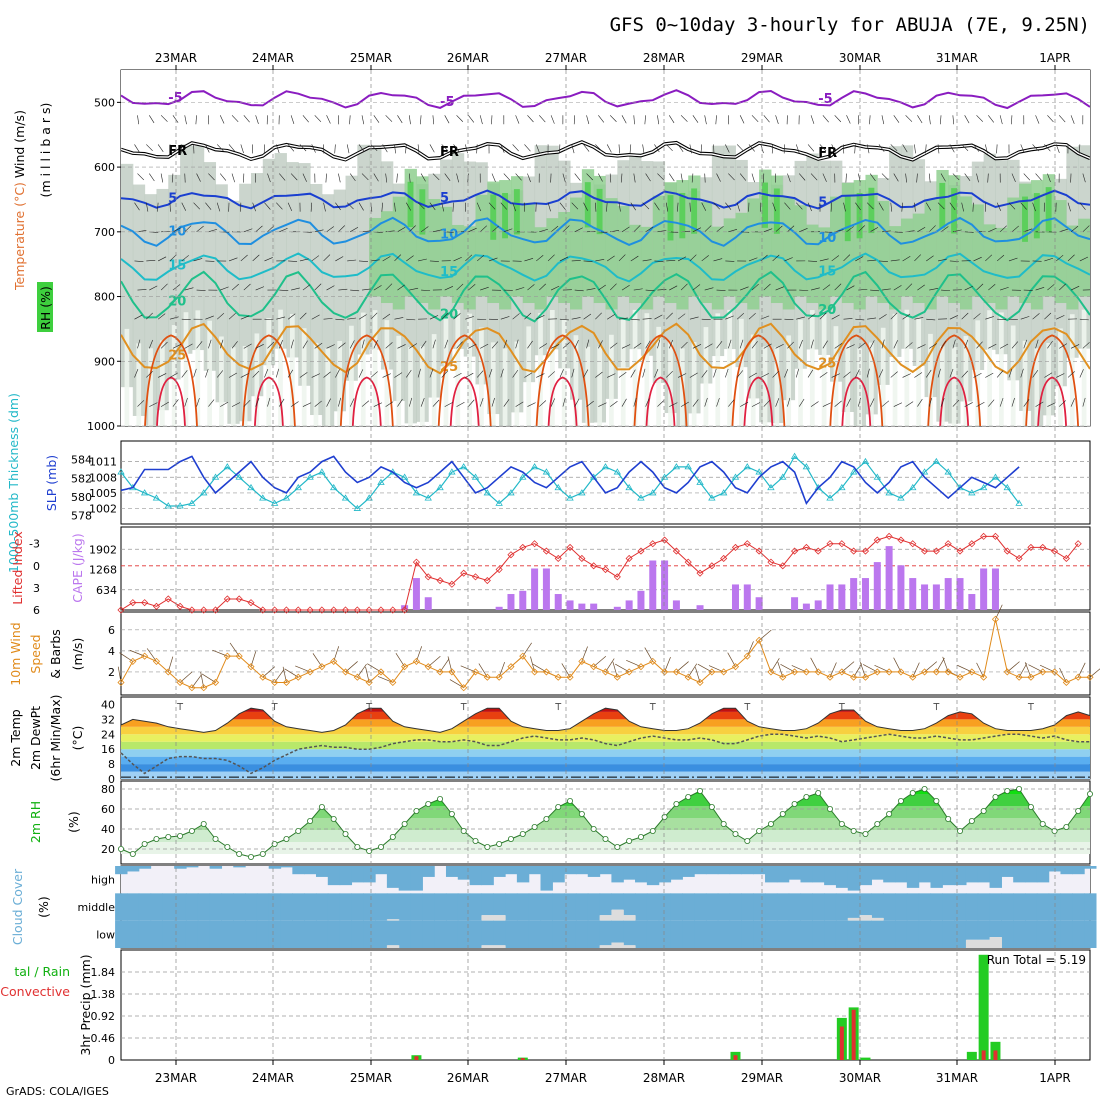 This screenshot has height=1100, width=1100. I want to click on cloud-gap, so click(877, 919).